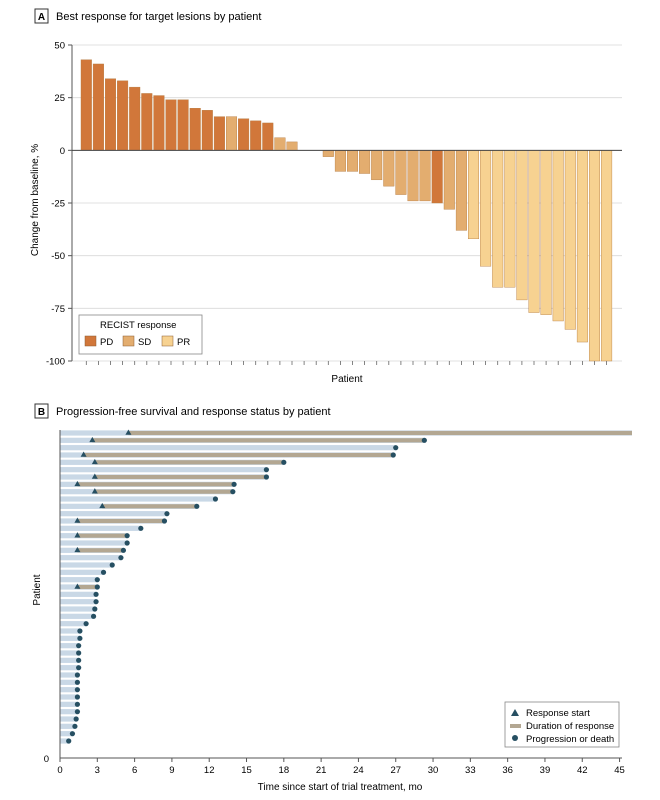 This screenshot has width=660, height=800. What do you see at coordinates (106, 342) in the screenshot?
I see `legend-pd-label: PD` at bounding box center [106, 342].